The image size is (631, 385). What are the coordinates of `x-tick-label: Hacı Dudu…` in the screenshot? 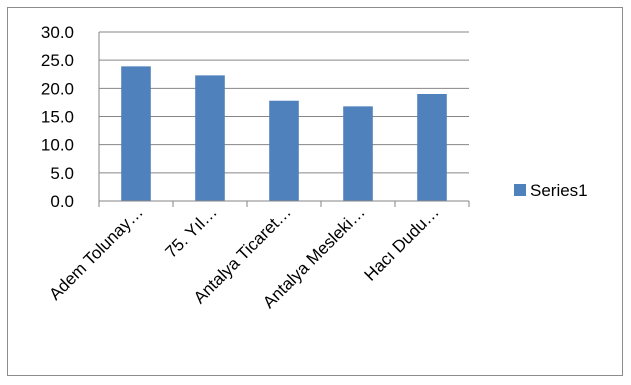 It's located at (402, 243).